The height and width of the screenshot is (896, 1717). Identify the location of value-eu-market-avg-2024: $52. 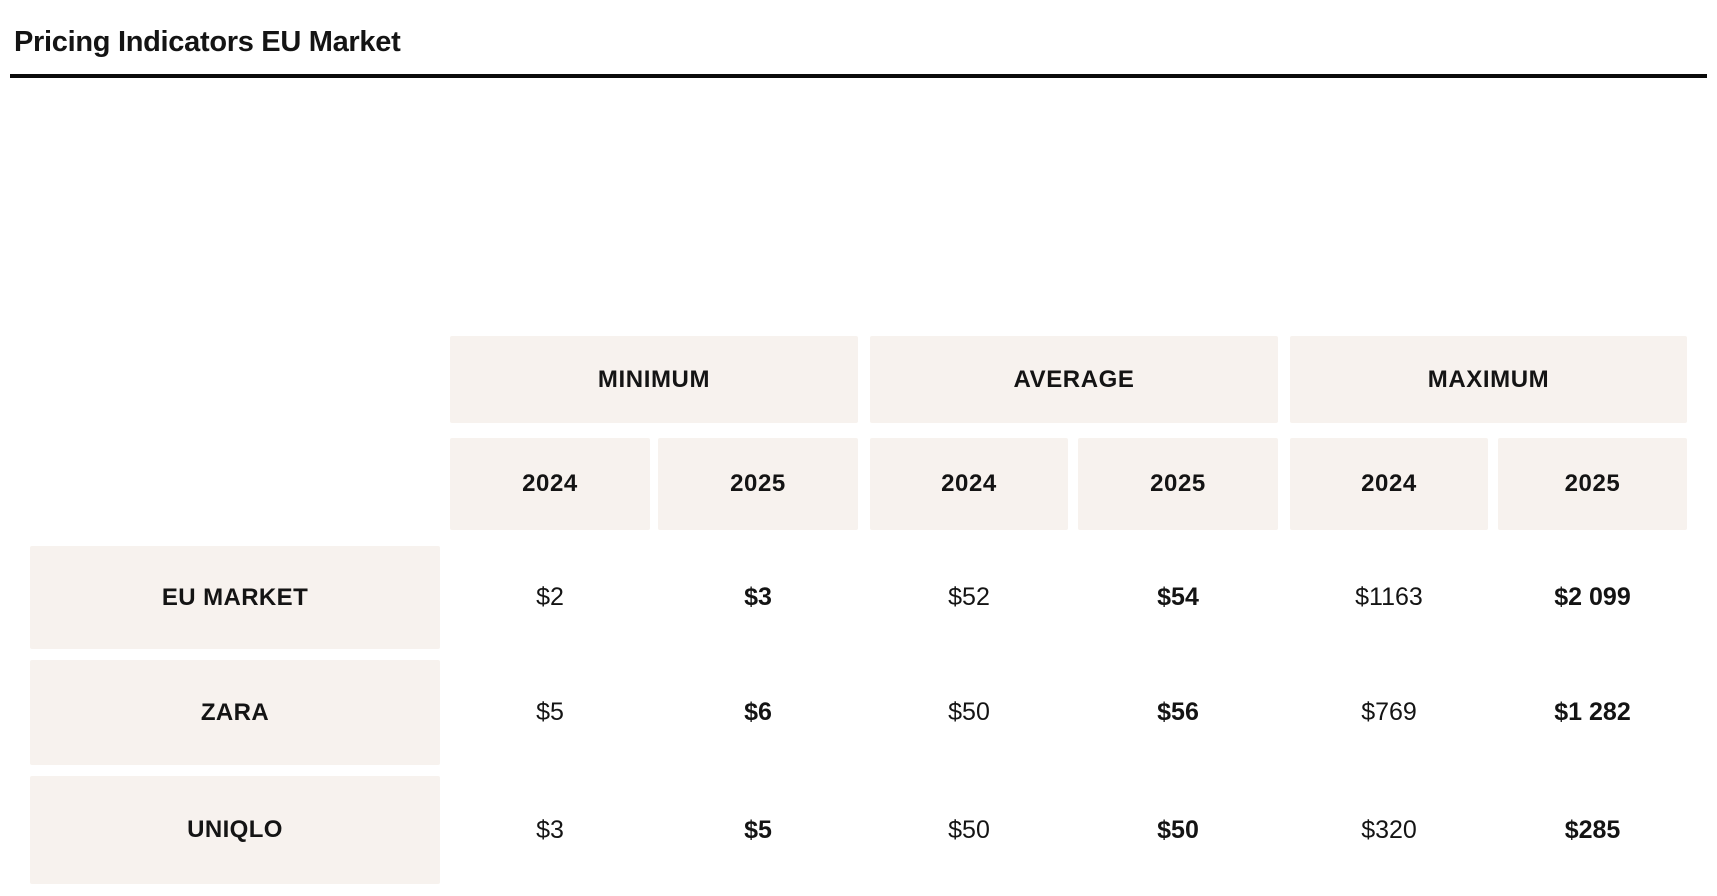
(969, 597).